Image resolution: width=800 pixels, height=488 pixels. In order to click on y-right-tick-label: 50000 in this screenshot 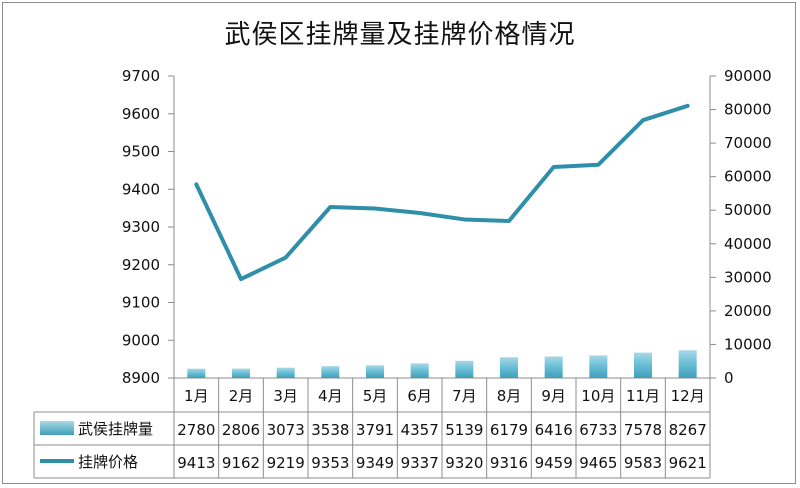, I will do `click(748, 210)`.